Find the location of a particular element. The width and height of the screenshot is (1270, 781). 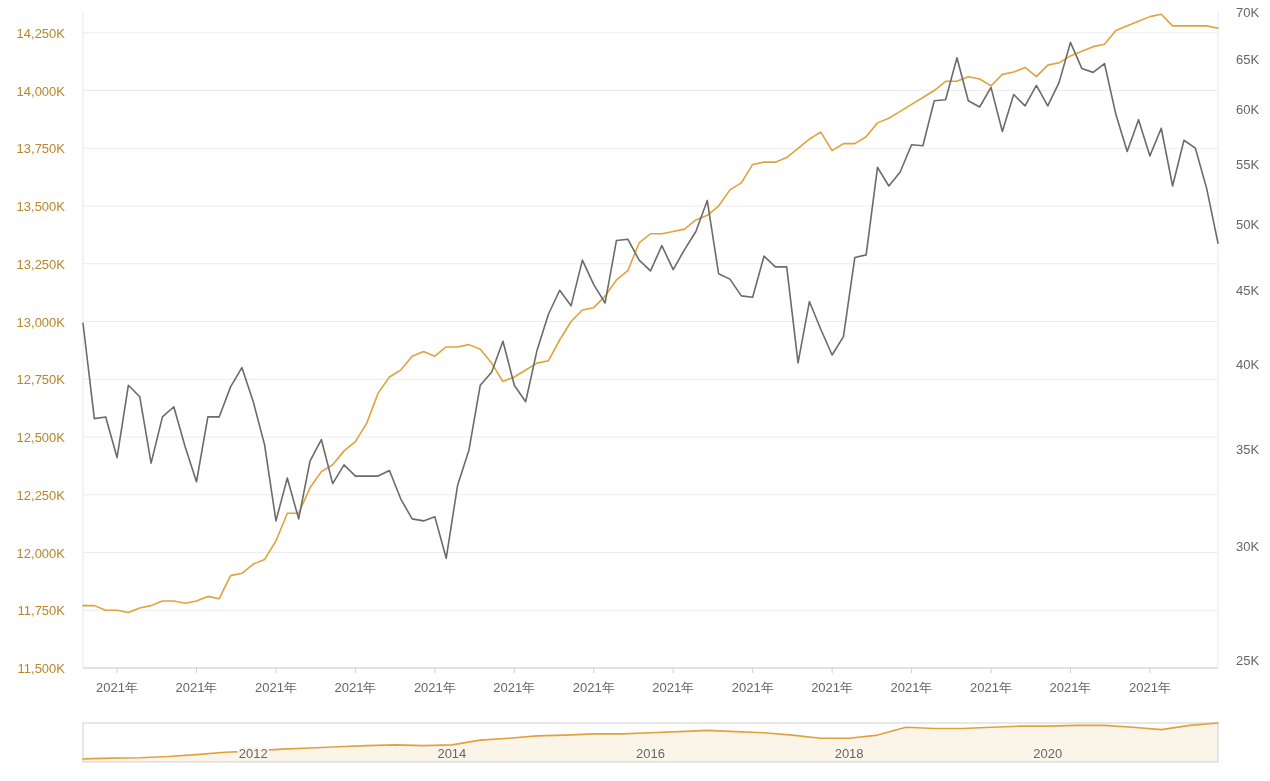

y2-tick-label: 30K is located at coordinates (1248, 546).